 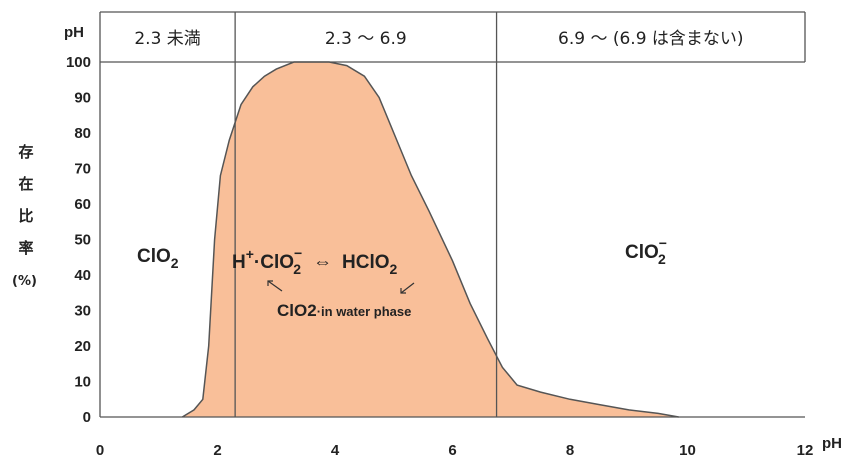 I want to click on x-axis-label: pH, so click(x=832, y=443).